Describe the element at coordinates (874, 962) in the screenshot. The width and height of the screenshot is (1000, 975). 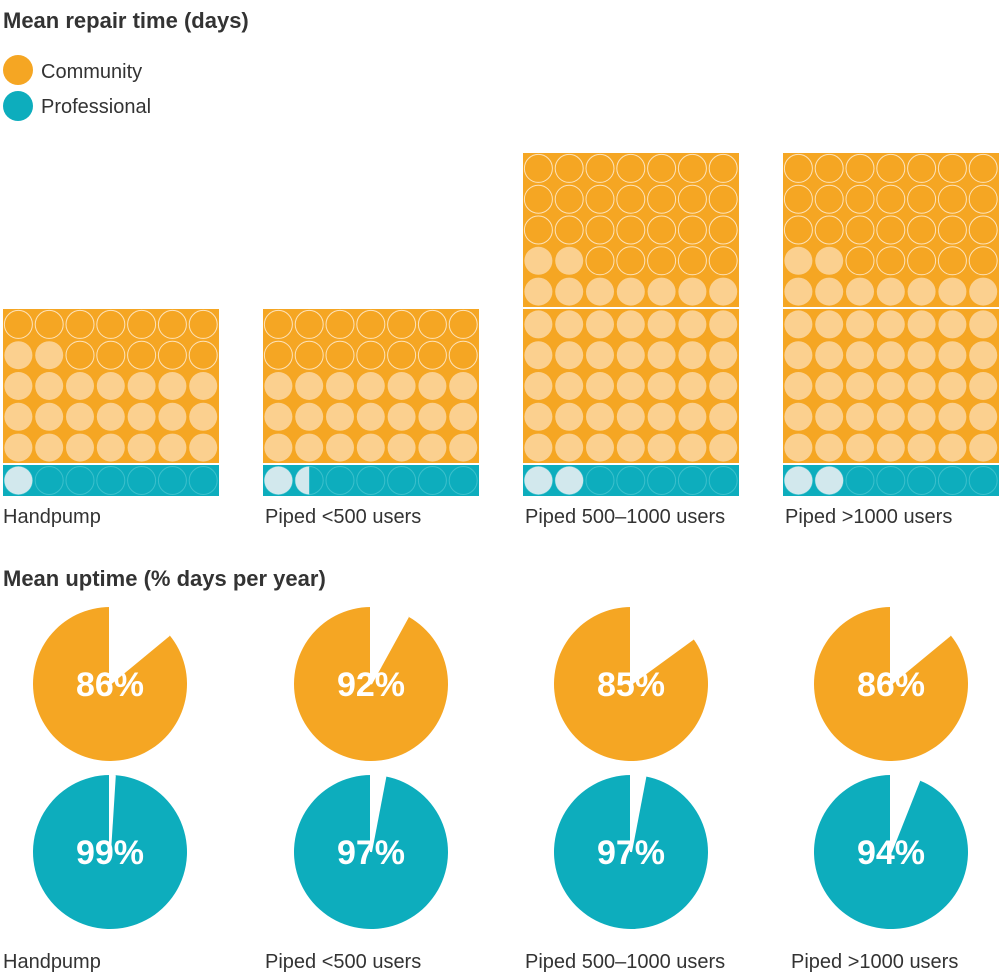
I see `uptime-category-label: Piped >1000 users` at that location.